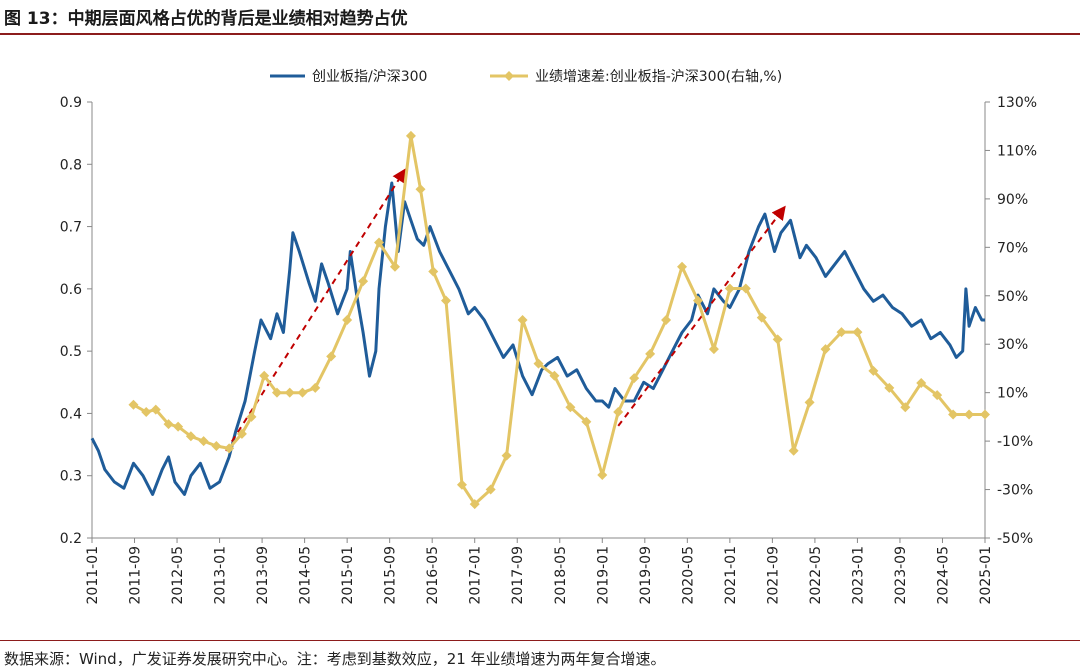 This screenshot has width=1080, height=671. What do you see at coordinates (178, 575) in the screenshot?
I see `x-tick-label: 2012-05` at bounding box center [178, 575].